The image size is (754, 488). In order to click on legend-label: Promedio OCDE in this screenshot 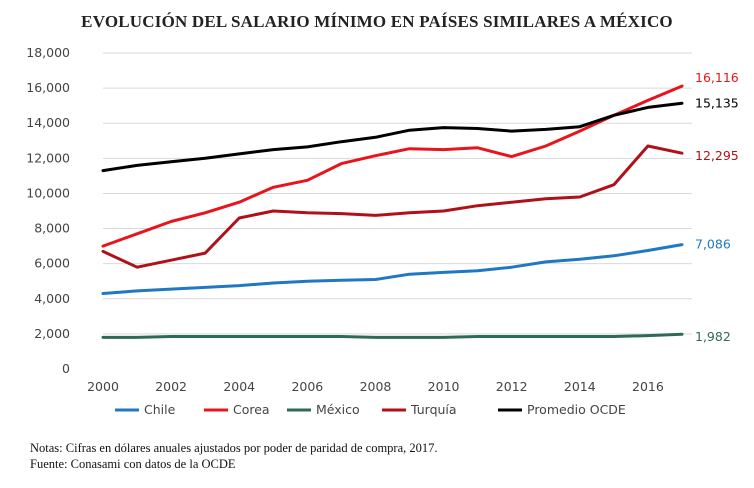, I will do `click(576, 409)`.